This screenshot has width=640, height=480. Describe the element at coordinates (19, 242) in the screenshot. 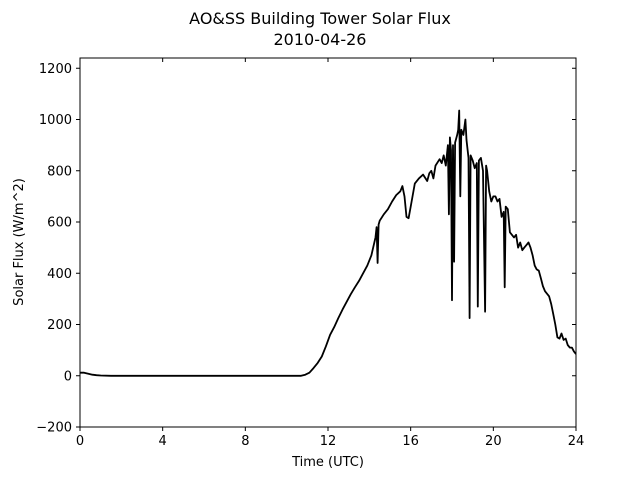

I see `y-axis-label: Solar Flux (W/m^2)` at that location.